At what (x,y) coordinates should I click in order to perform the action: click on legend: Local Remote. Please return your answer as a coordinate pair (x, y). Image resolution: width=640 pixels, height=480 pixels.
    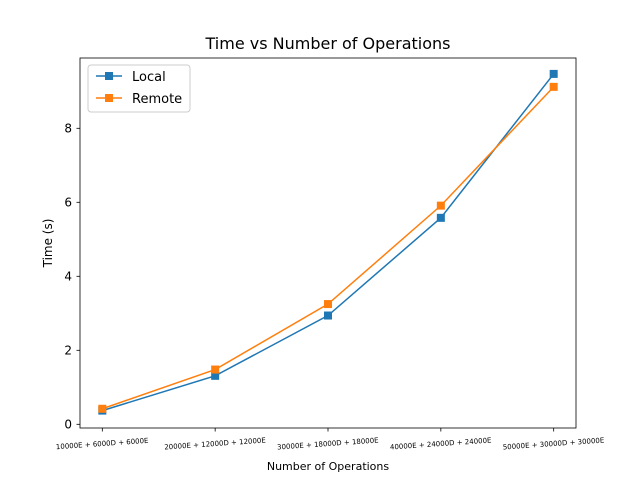
    Looking at the image, I should click on (139, 88).